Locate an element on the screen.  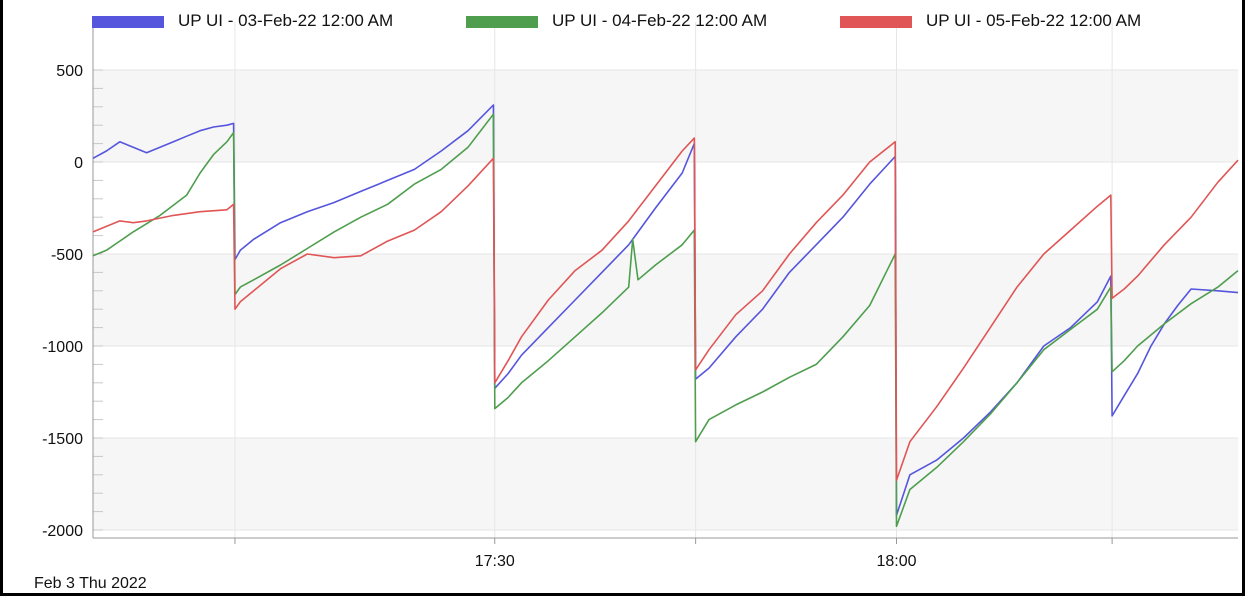
x-tick-labels: 17:30 18:00 is located at coordinates (696, 561).